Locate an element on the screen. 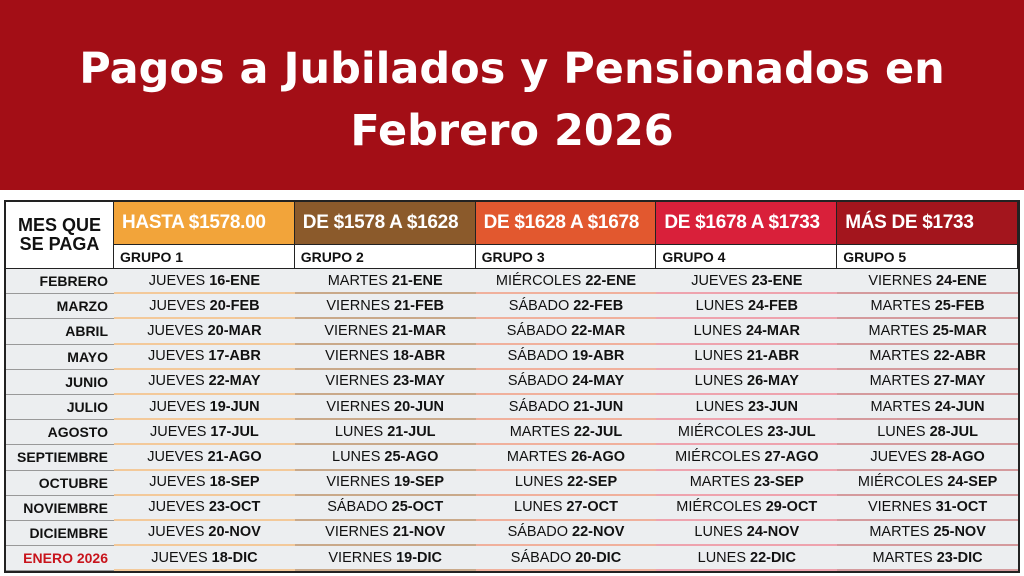 The image size is (1024, 576). payment-date: 24-JUN is located at coordinates (959, 406).